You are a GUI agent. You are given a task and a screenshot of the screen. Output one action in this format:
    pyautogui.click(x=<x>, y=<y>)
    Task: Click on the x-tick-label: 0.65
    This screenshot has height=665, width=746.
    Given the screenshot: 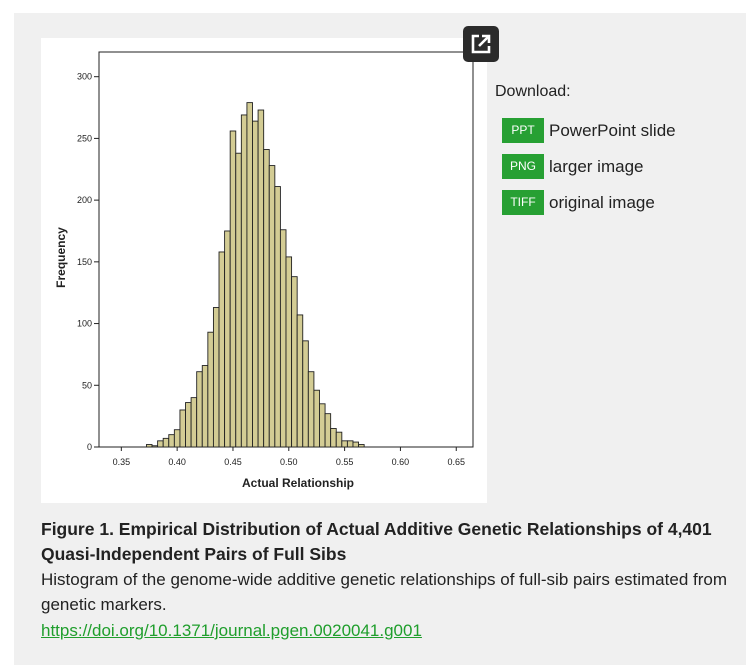 What is the action you would take?
    pyautogui.click(x=456, y=462)
    